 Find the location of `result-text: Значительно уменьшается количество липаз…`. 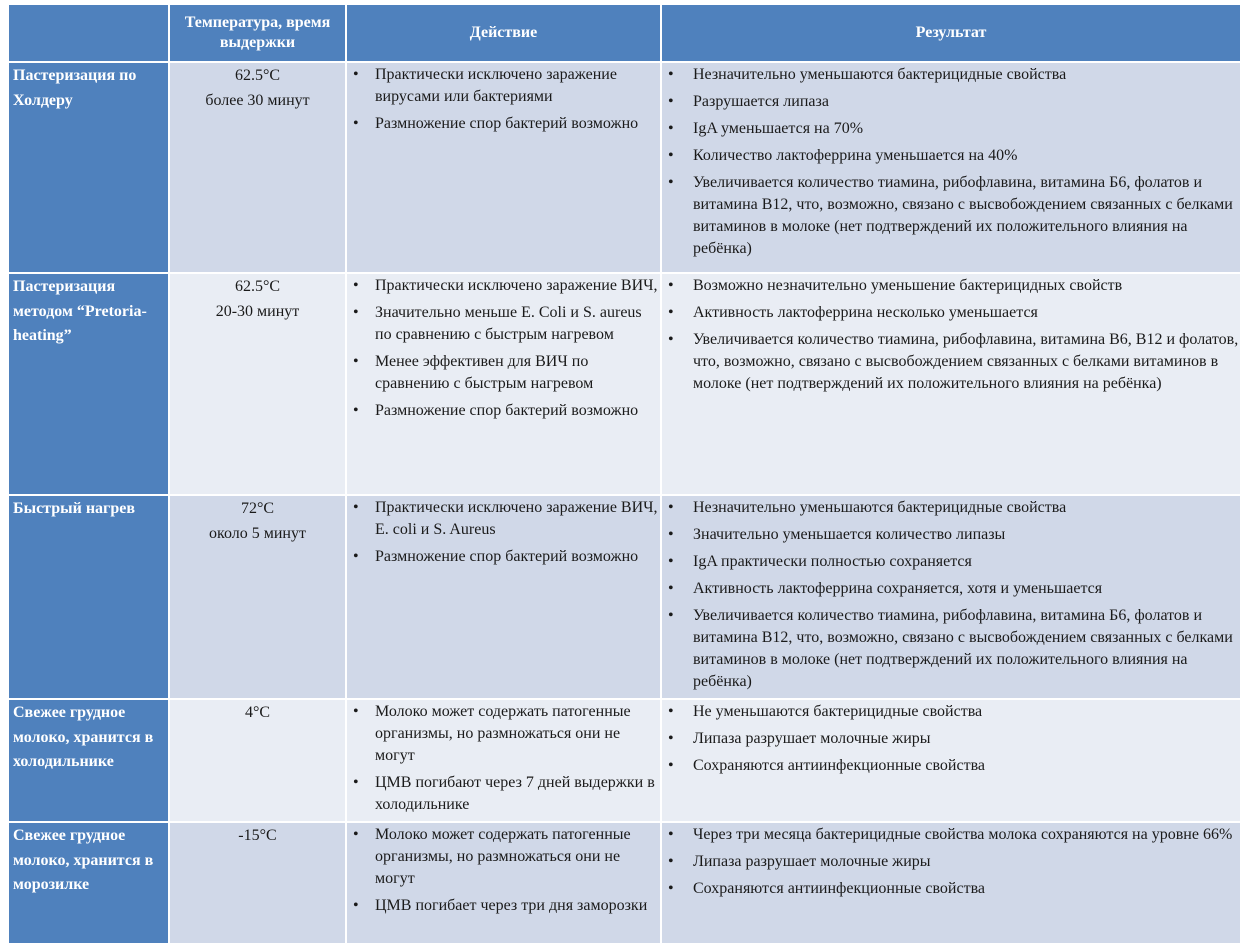

result-text: Значительно уменьшается количество липаз… is located at coordinates (849, 534).